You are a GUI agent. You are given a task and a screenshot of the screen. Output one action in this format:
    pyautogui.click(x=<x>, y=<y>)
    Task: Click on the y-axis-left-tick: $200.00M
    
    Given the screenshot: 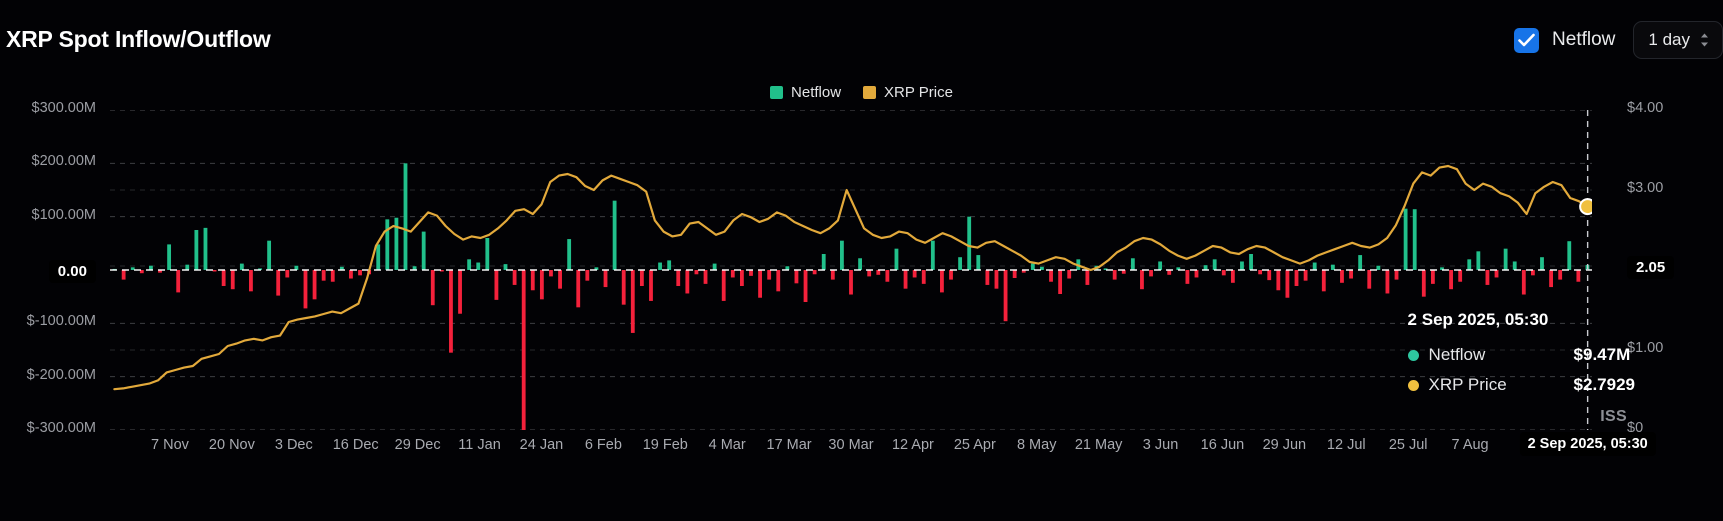 What is the action you would take?
    pyautogui.click(x=64, y=161)
    